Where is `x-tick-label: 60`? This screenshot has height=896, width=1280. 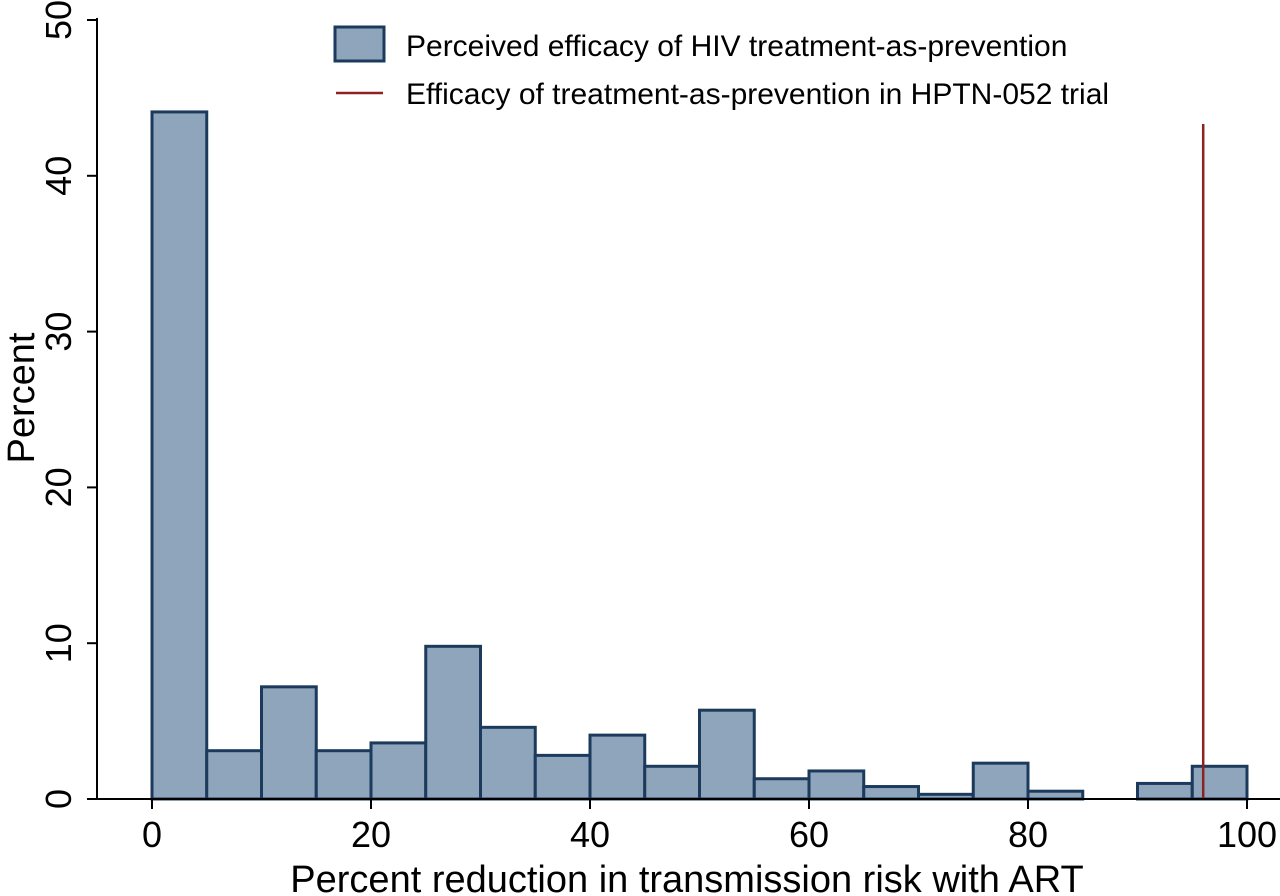
x-tick-label: 60 is located at coordinates (809, 834).